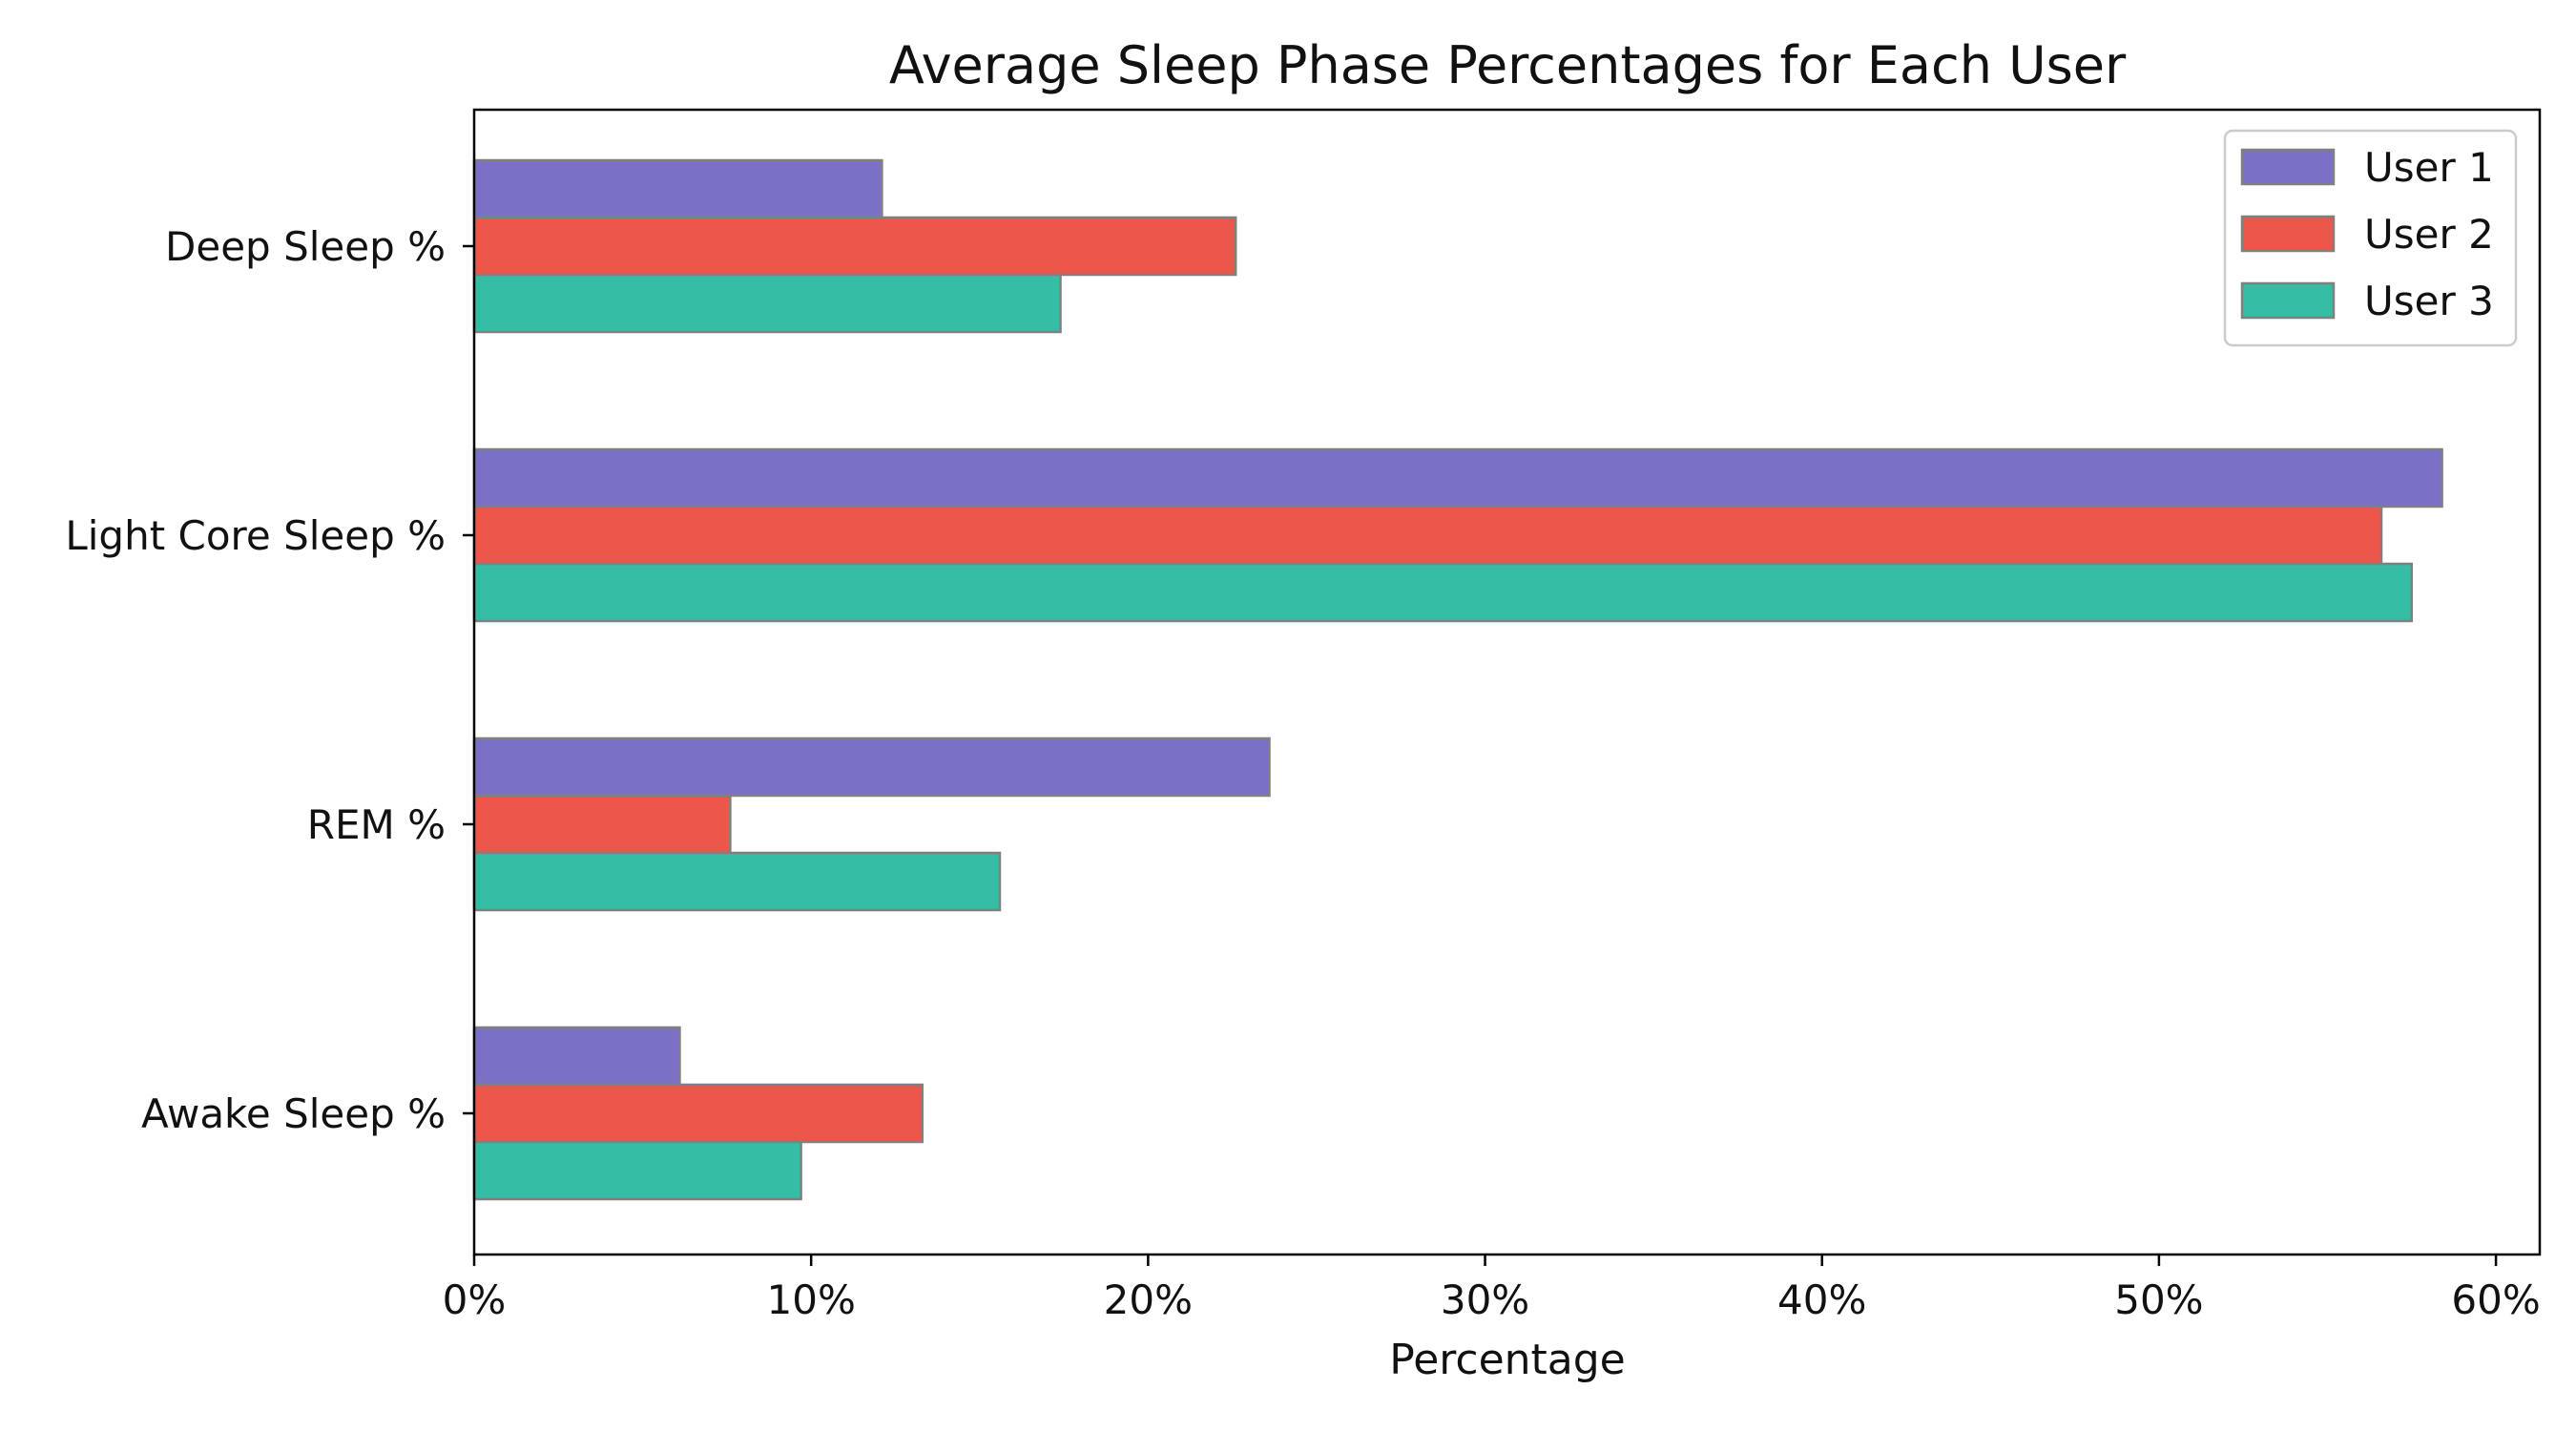 The height and width of the screenshot is (1431, 2576). What do you see at coordinates (305, 247) in the screenshot?
I see `y-tick-label: Deep Sleep %` at bounding box center [305, 247].